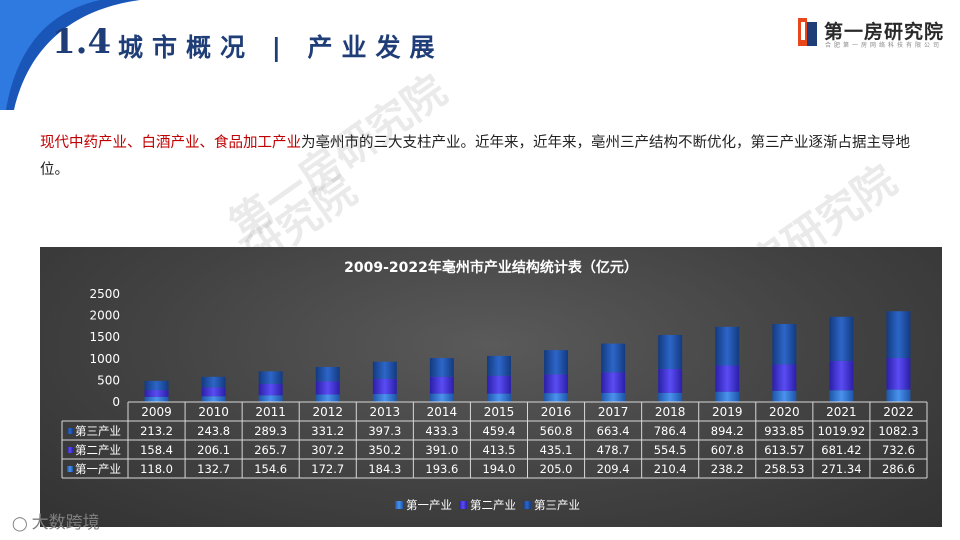  I want to click on x-tick-label: 2010, so click(213, 412).